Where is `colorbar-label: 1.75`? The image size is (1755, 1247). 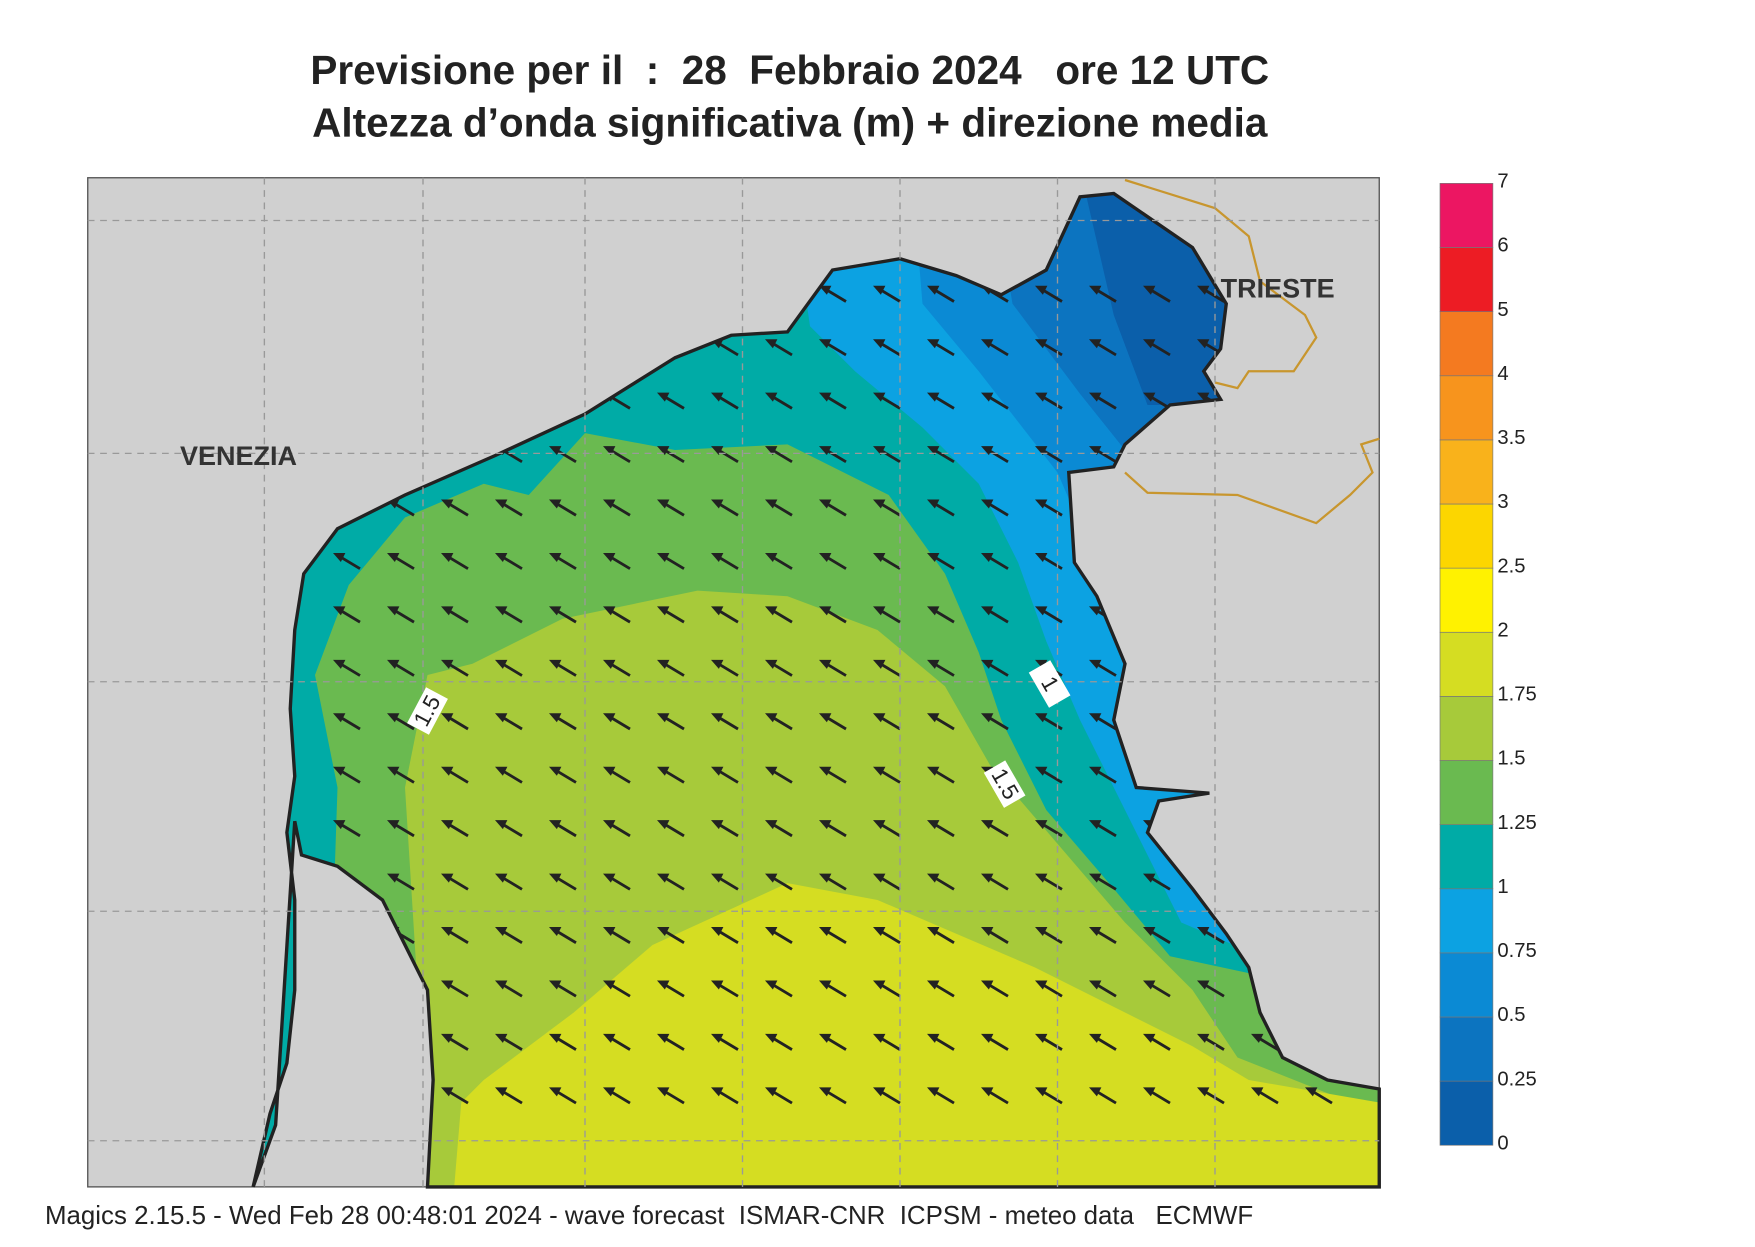
colorbar-label: 1.75 is located at coordinates (1516, 695).